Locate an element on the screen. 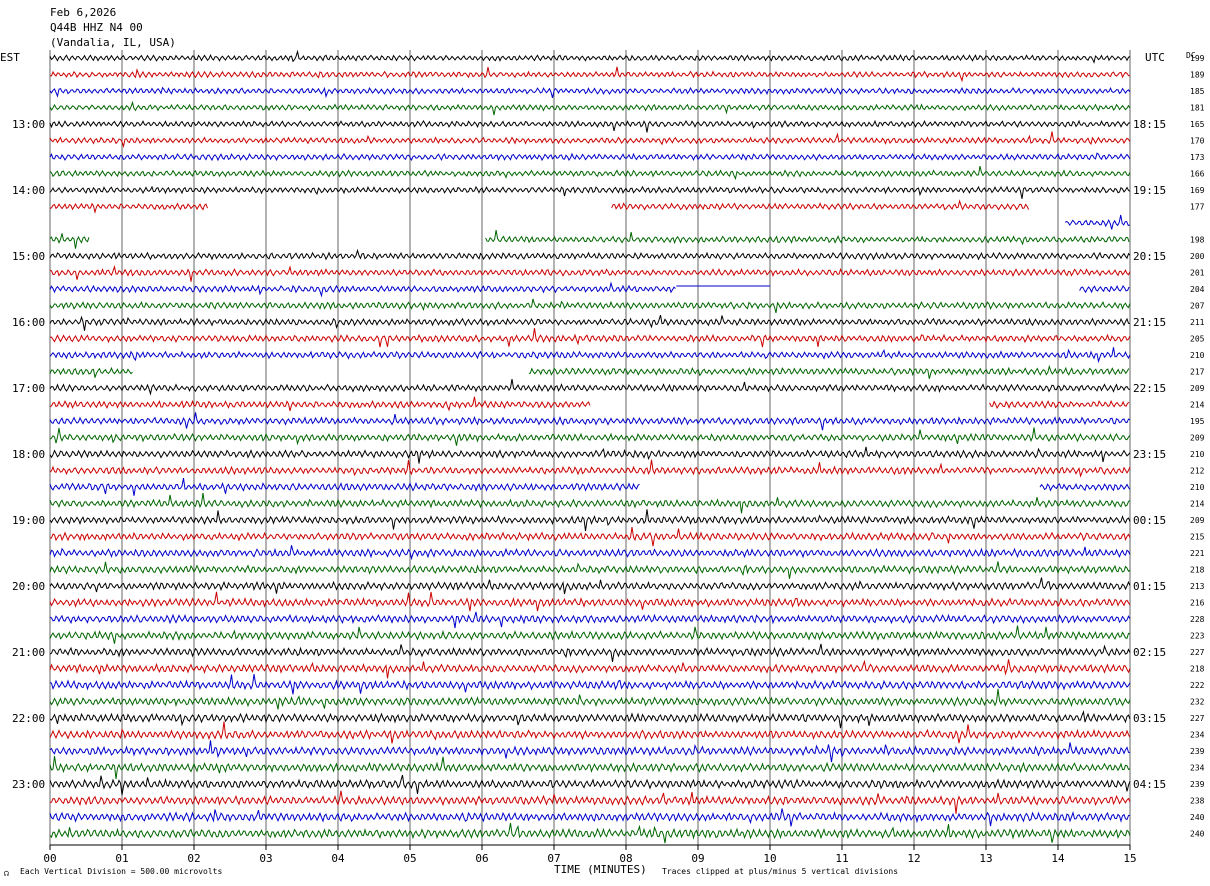 This screenshot has height=886, width=1210. left-hour-label: 22:00 is located at coordinates (28, 718).